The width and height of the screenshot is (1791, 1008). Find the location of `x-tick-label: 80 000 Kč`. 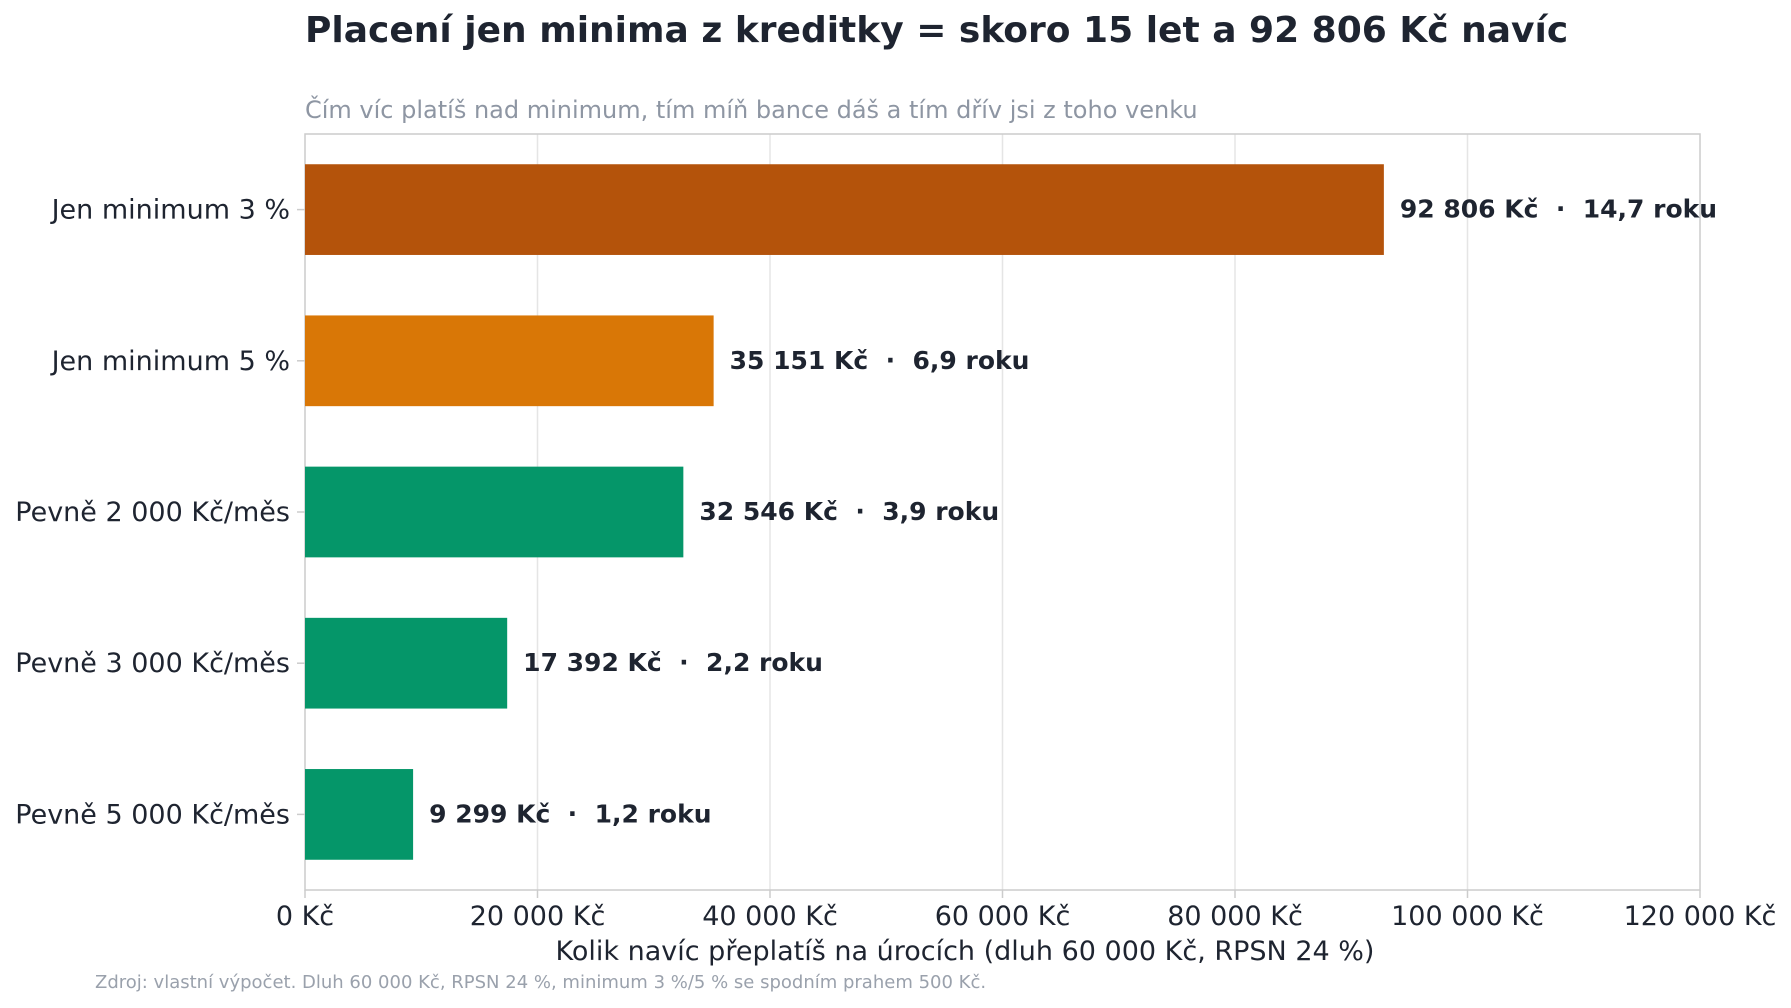

x-tick-label: 80 000 Kč is located at coordinates (1235, 916).